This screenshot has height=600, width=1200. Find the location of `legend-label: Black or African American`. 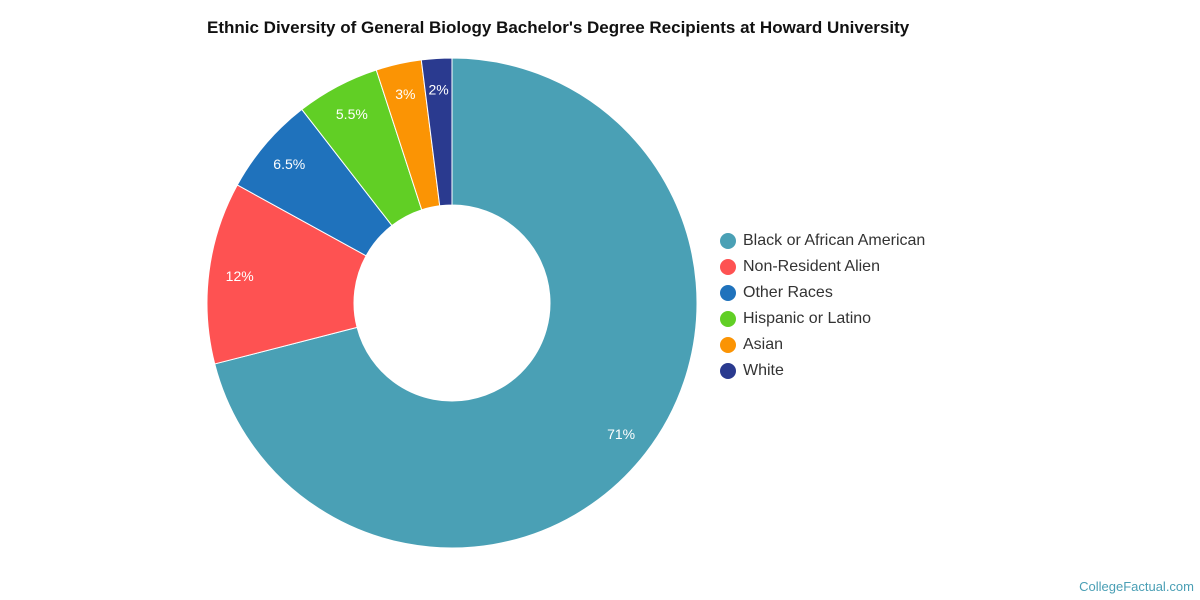

legend-label: Black or African American is located at coordinates (834, 240).